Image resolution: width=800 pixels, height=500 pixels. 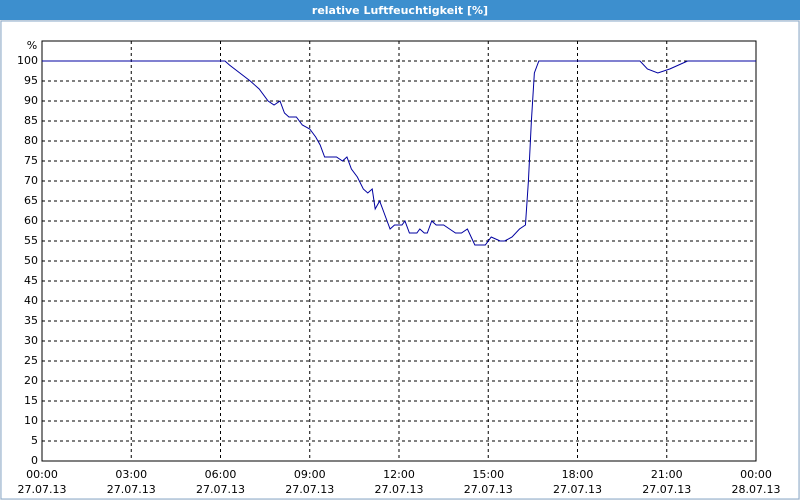 What do you see at coordinates (31, 340) in the screenshot?
I see `y-tick-label: 30` at bounding box center [31, 340].